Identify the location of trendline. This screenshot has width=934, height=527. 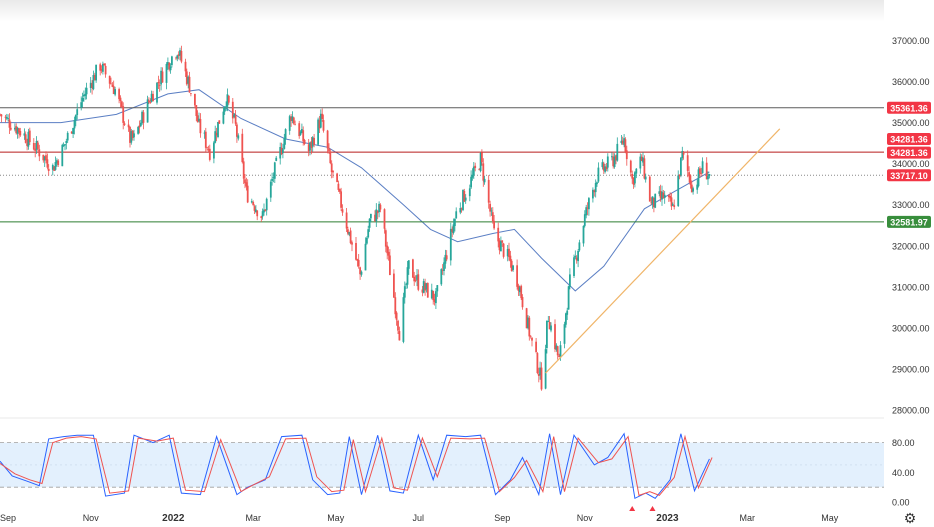
(663, 251).